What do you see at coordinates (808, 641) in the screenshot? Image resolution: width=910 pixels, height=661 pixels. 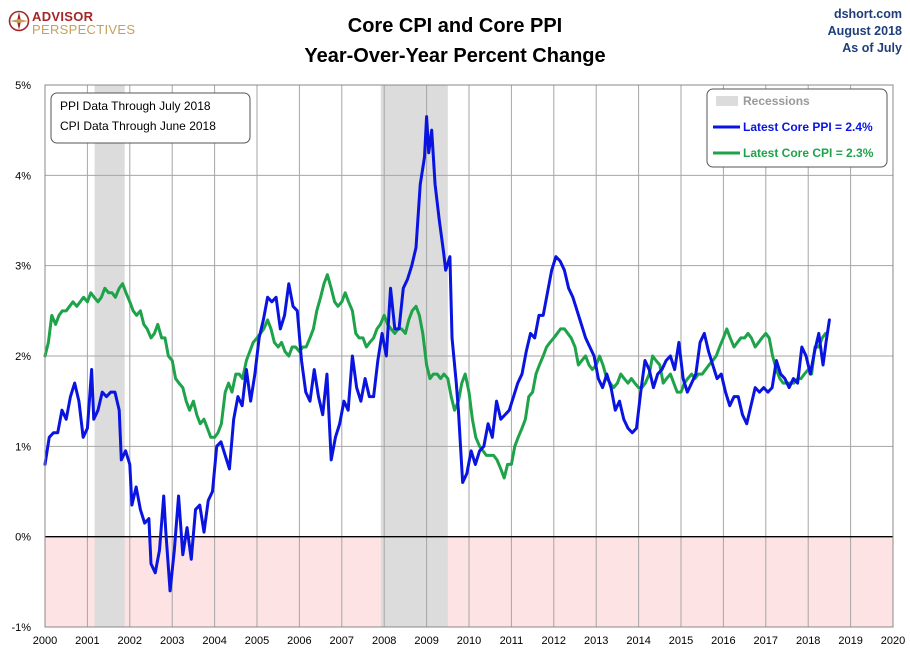 I see `x-tick-label: 2018` at bounding box center [808, 641].